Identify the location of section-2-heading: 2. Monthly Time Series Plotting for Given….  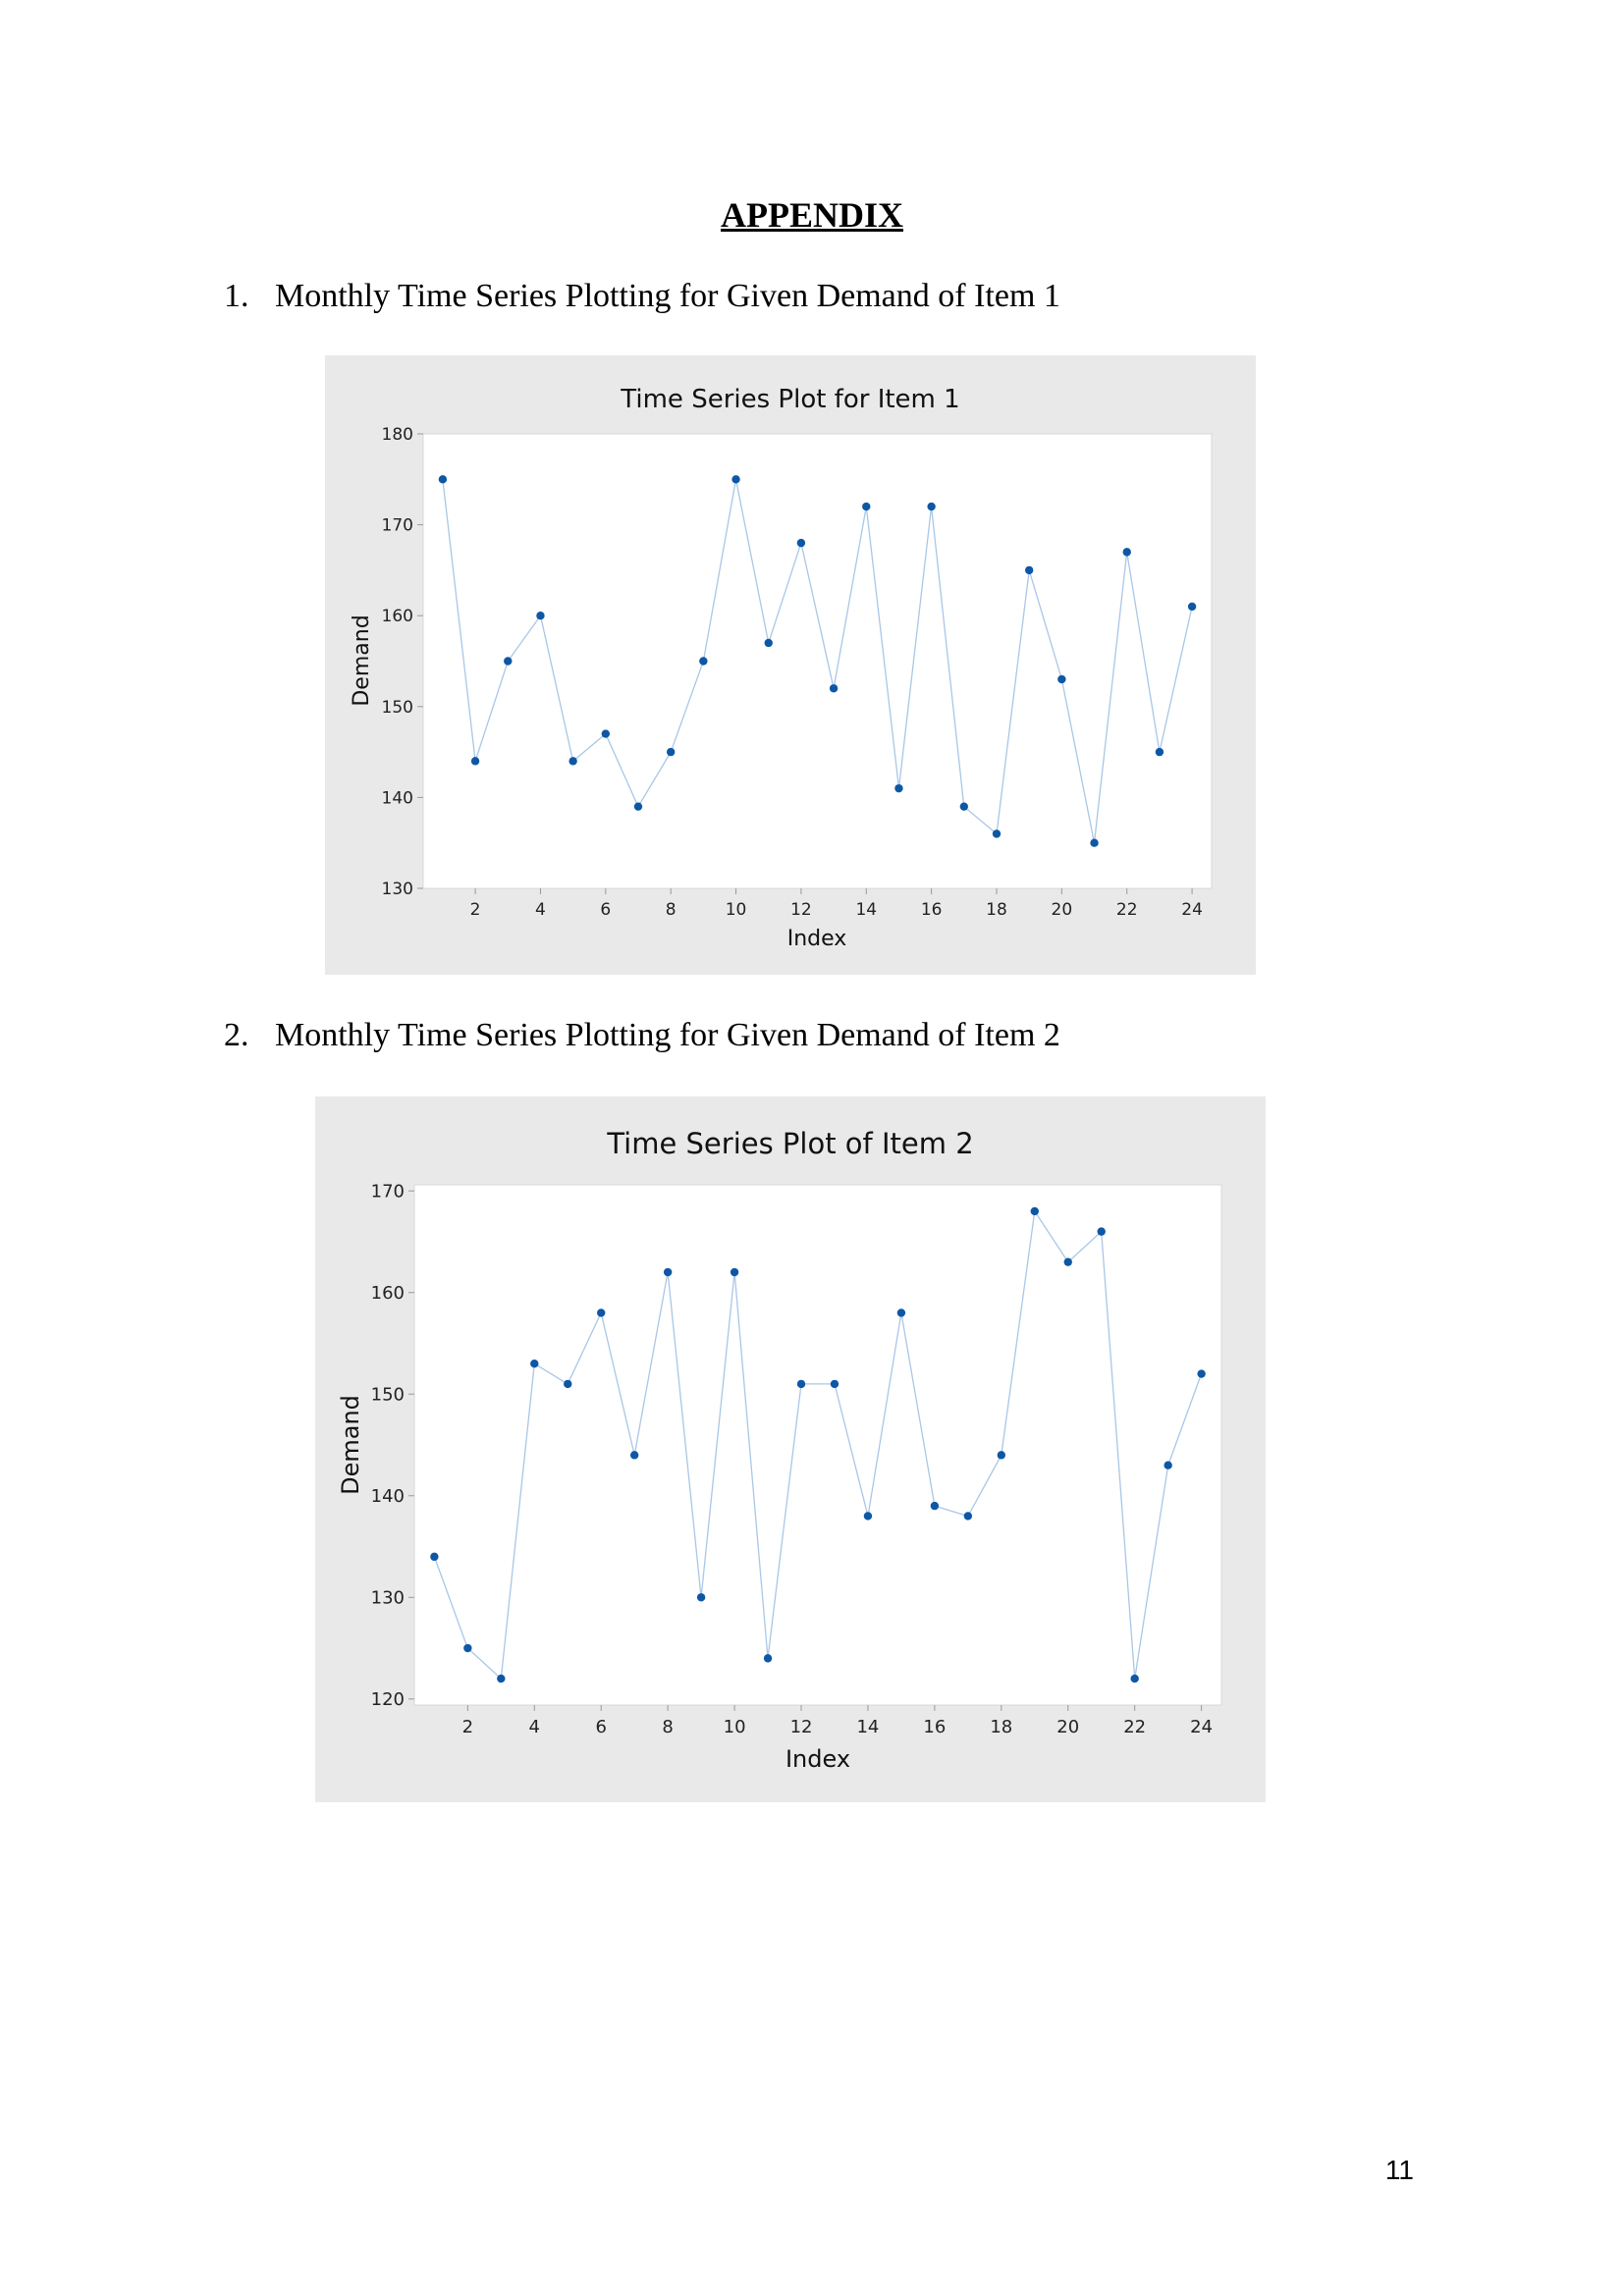
(642, 1036).